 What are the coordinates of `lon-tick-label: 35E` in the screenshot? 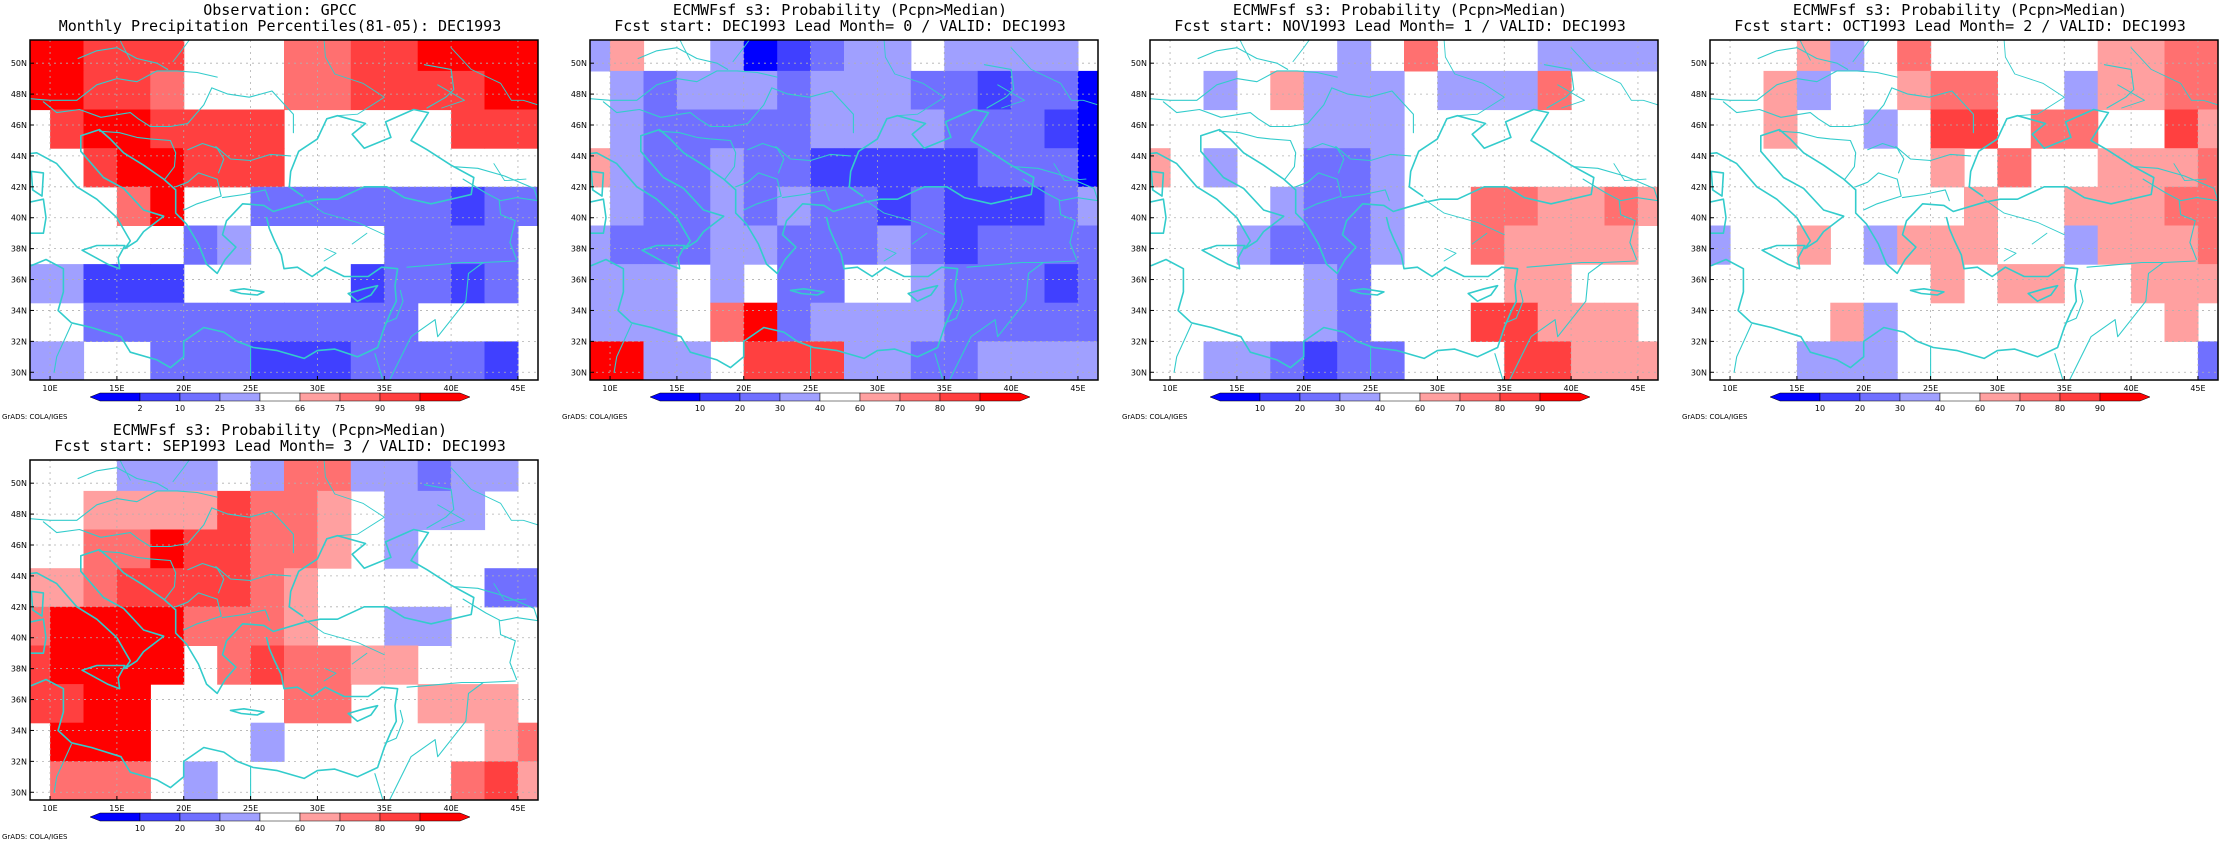 It's located at (1504, 388).